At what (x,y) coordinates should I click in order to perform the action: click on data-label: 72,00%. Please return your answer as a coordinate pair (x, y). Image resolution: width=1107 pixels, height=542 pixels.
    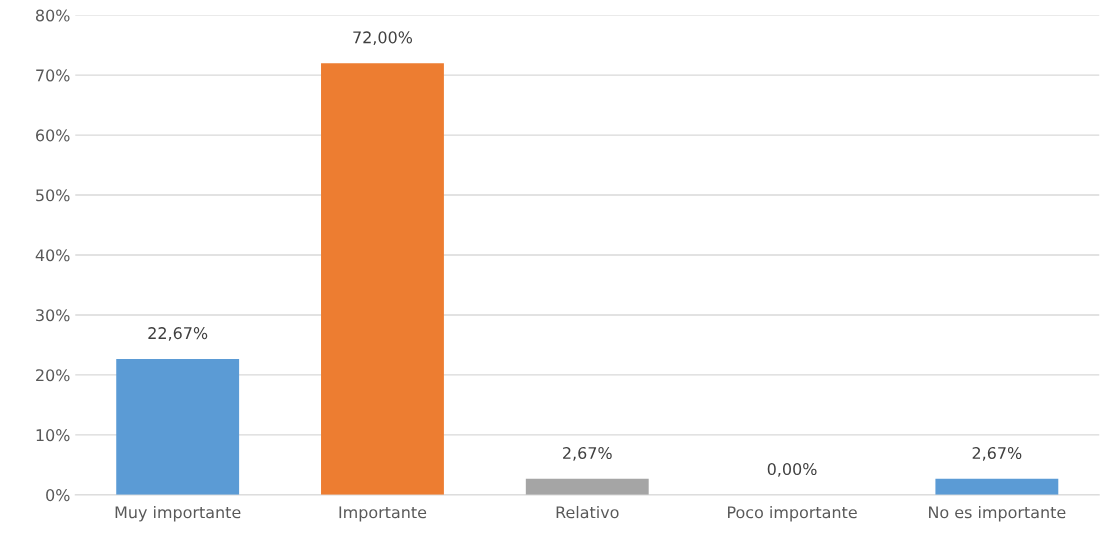
    Looking at the image, I should click on (383, 38).